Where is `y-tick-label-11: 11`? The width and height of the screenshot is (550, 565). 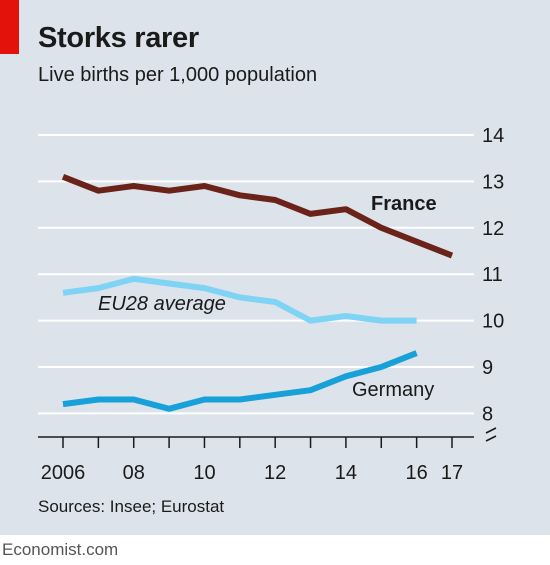
y-tick-label-11: 11 is located at coordinates (492, 275).